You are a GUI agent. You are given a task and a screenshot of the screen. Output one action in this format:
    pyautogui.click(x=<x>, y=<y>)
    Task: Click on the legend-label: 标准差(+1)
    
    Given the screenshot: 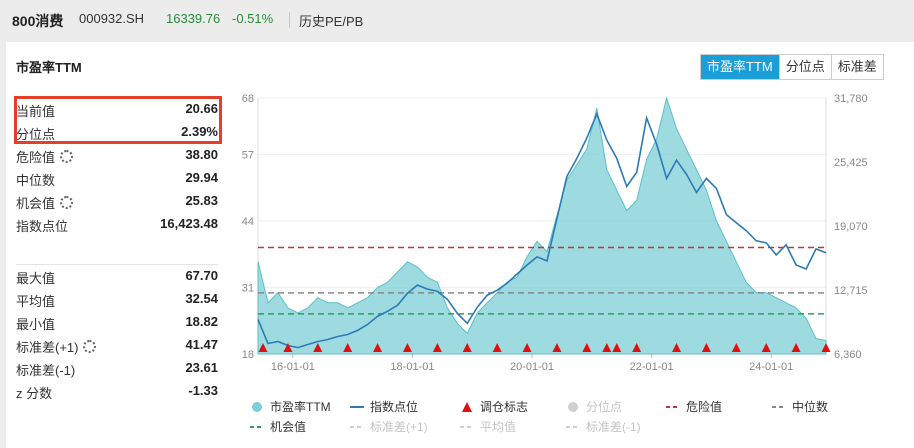 What is the action you would take?
    pyautogui.click(x=399, y=427)
    